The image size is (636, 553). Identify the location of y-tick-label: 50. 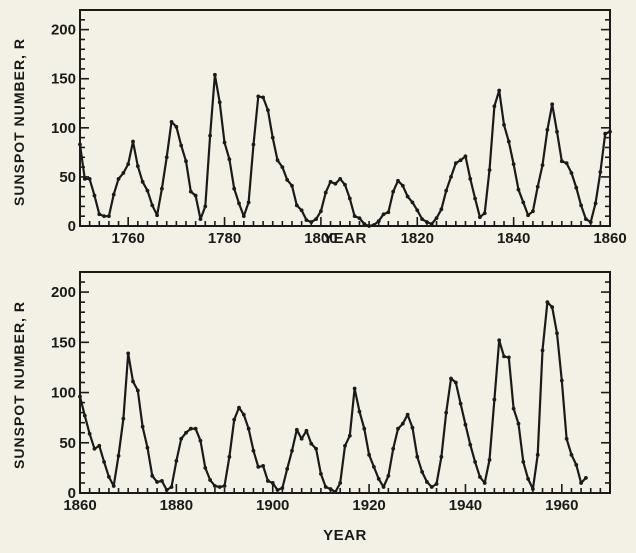
(67, 177).